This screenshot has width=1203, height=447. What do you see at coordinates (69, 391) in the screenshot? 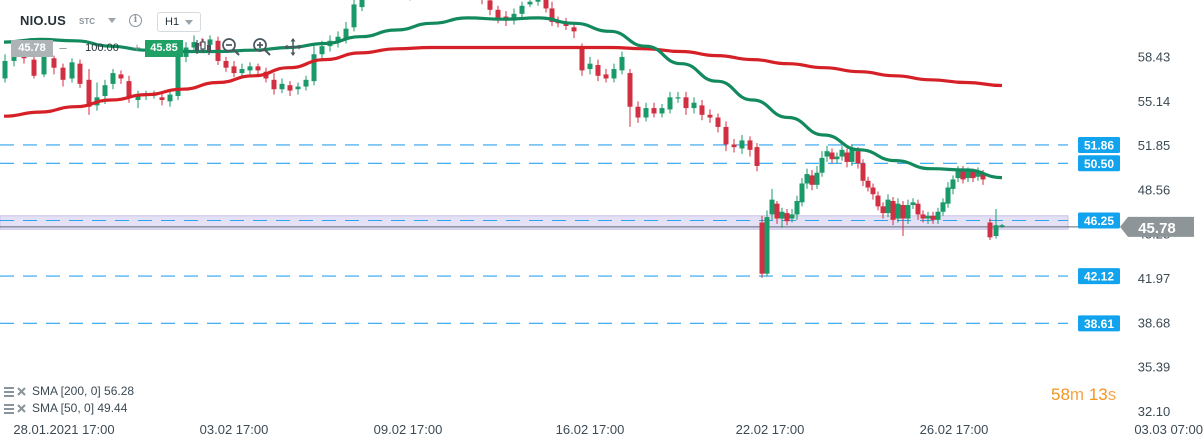
I see `legend-sma-200: SMA [200, 0] 56.28` at bounding box center [69, 391].